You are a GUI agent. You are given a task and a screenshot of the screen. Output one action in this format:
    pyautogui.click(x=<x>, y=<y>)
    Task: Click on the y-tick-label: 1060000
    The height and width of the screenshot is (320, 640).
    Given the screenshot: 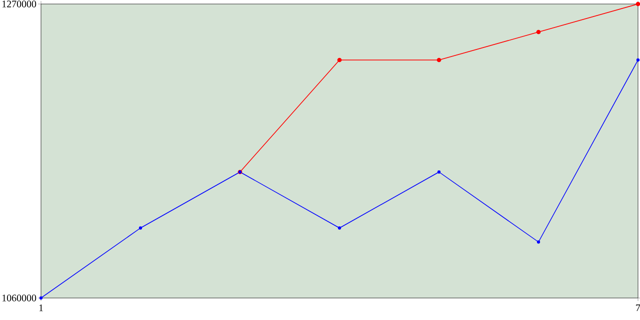 What is the action you would take?
    pyautogui.click(x=19, y=298)
    